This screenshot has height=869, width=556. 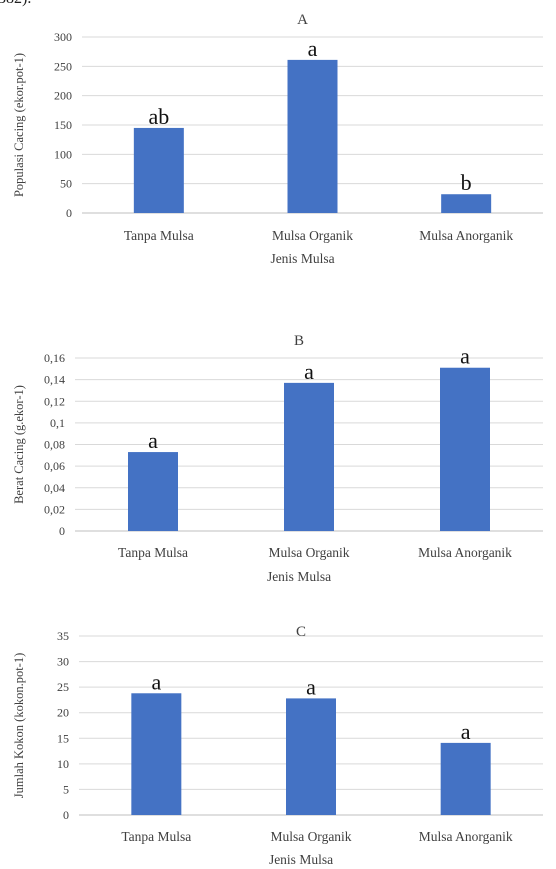 I want to click on y-tick-label: 10, so click(x=63, y=764).